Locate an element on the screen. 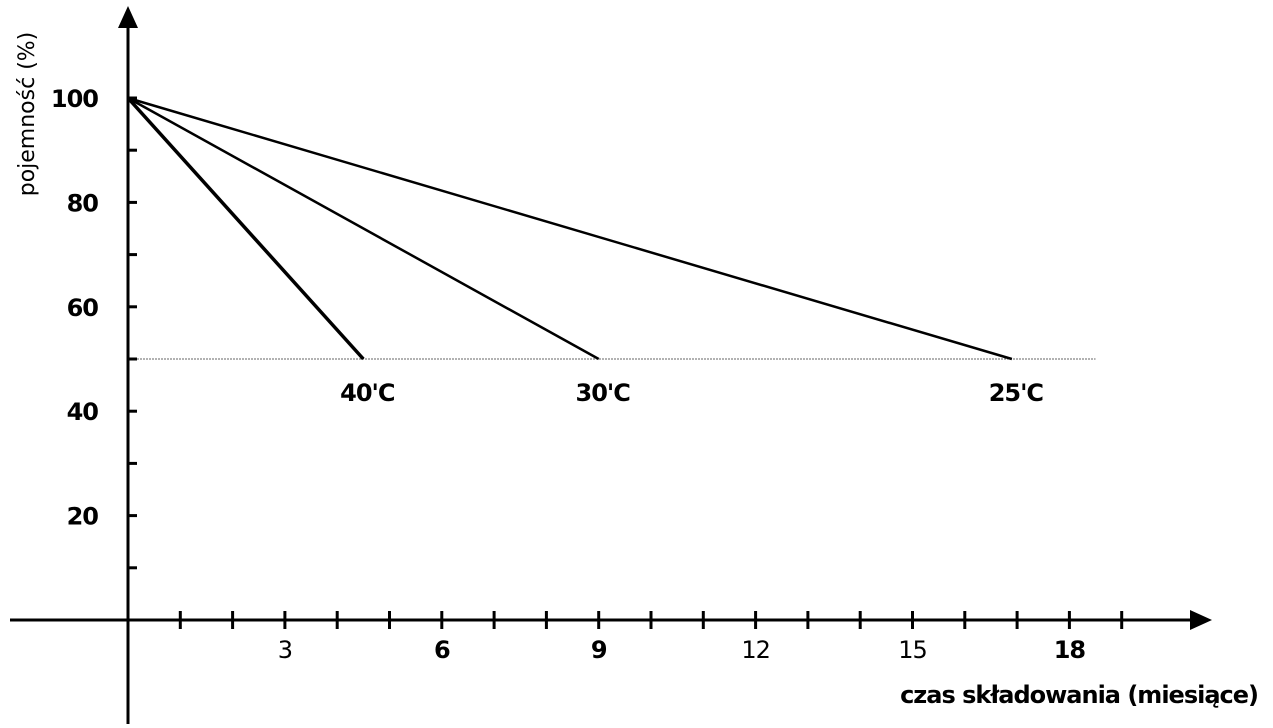 The height and width of the screenshot is (728, 1273). series-label-1: 40'C is located at coordinates (367, 393).